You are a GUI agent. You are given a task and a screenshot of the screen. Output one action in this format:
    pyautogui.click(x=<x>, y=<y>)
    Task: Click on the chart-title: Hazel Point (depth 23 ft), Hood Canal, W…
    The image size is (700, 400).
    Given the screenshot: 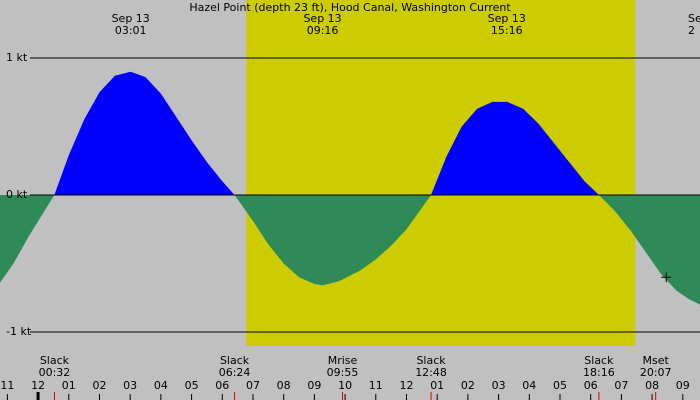 What is the action you would take?
    pyautogui.click(x=350, y=7)
    